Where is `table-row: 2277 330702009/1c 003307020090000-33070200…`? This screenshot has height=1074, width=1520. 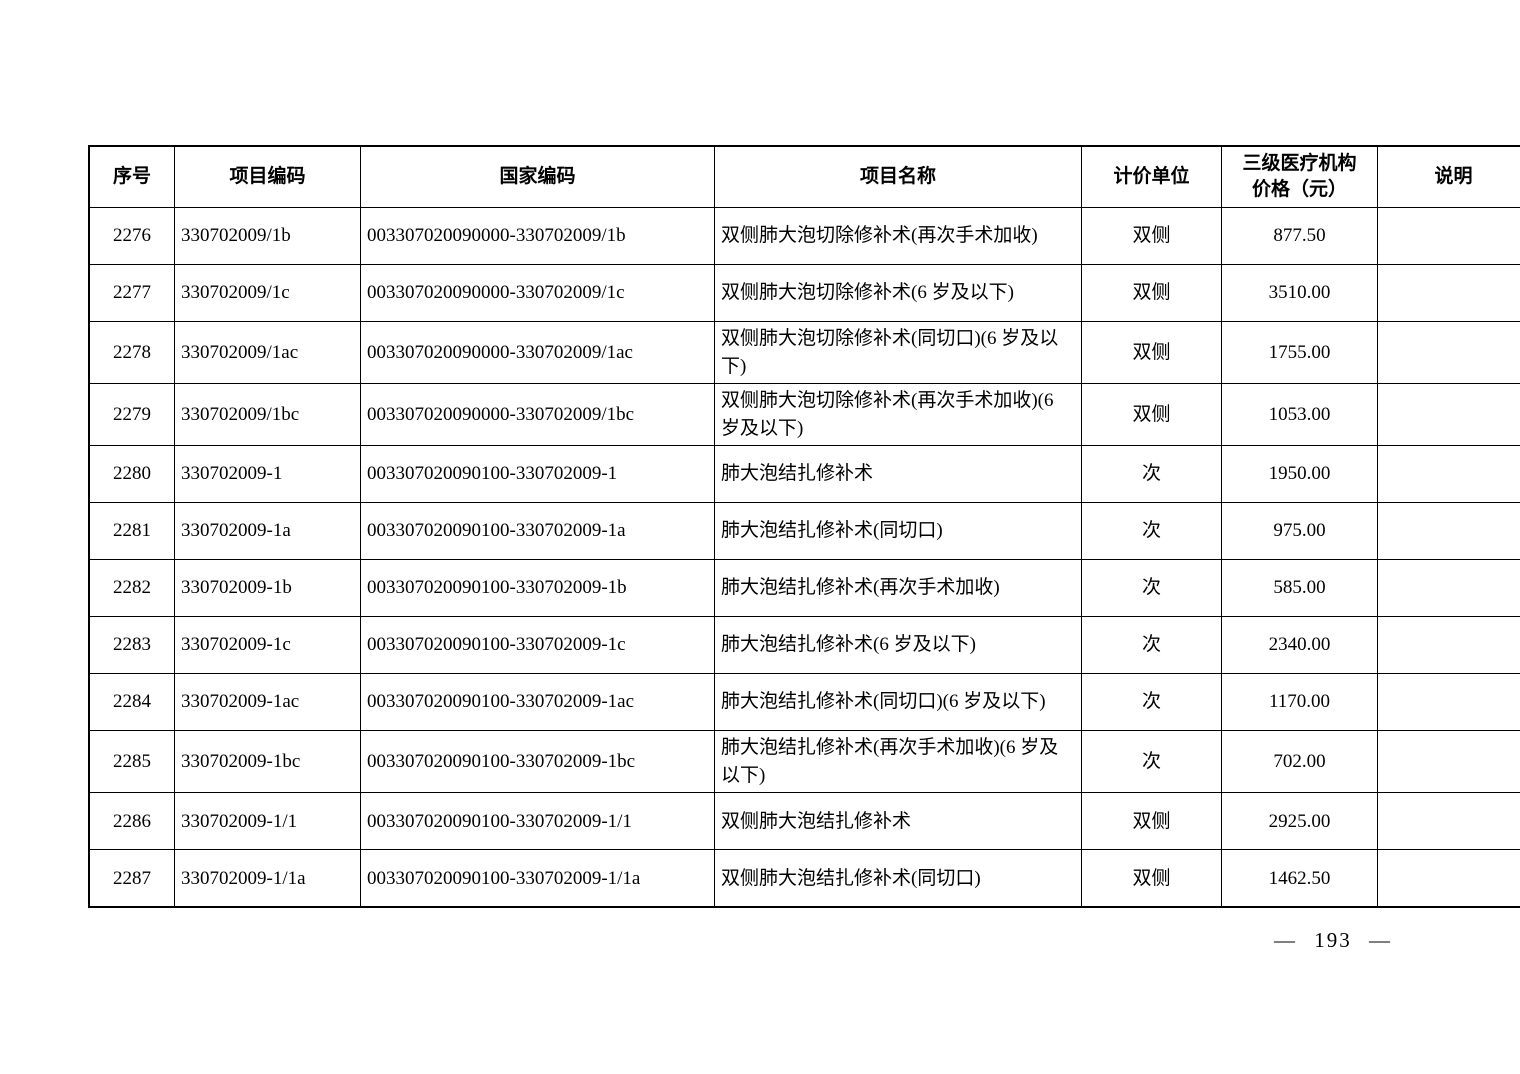
table-row: 2277 330702009/1c 003307020090000-33070200… is located at coordinates (804, 293).